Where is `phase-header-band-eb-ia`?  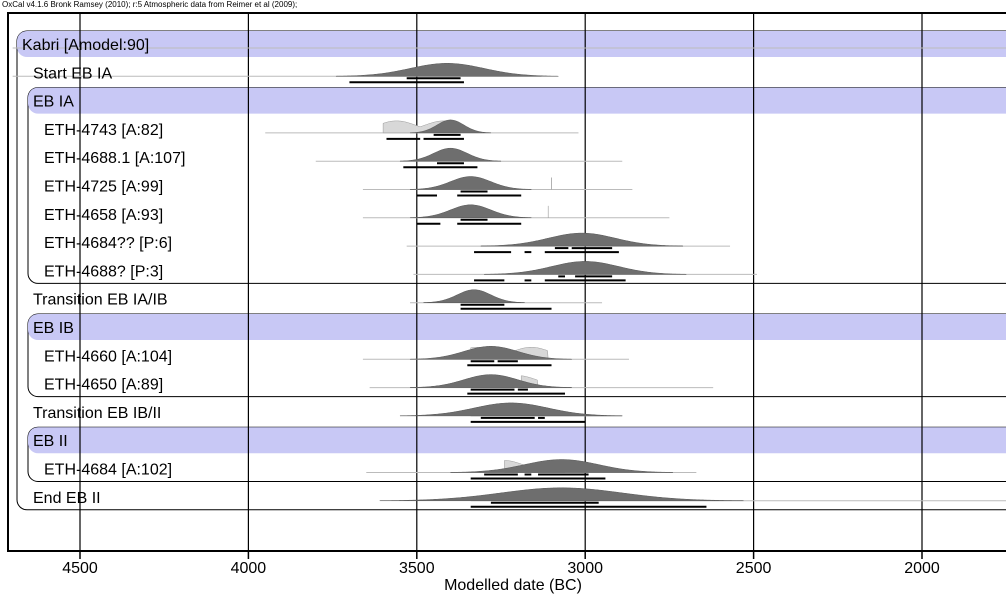
phase-header-band-eb-ia is located at coordinates (517, 100).